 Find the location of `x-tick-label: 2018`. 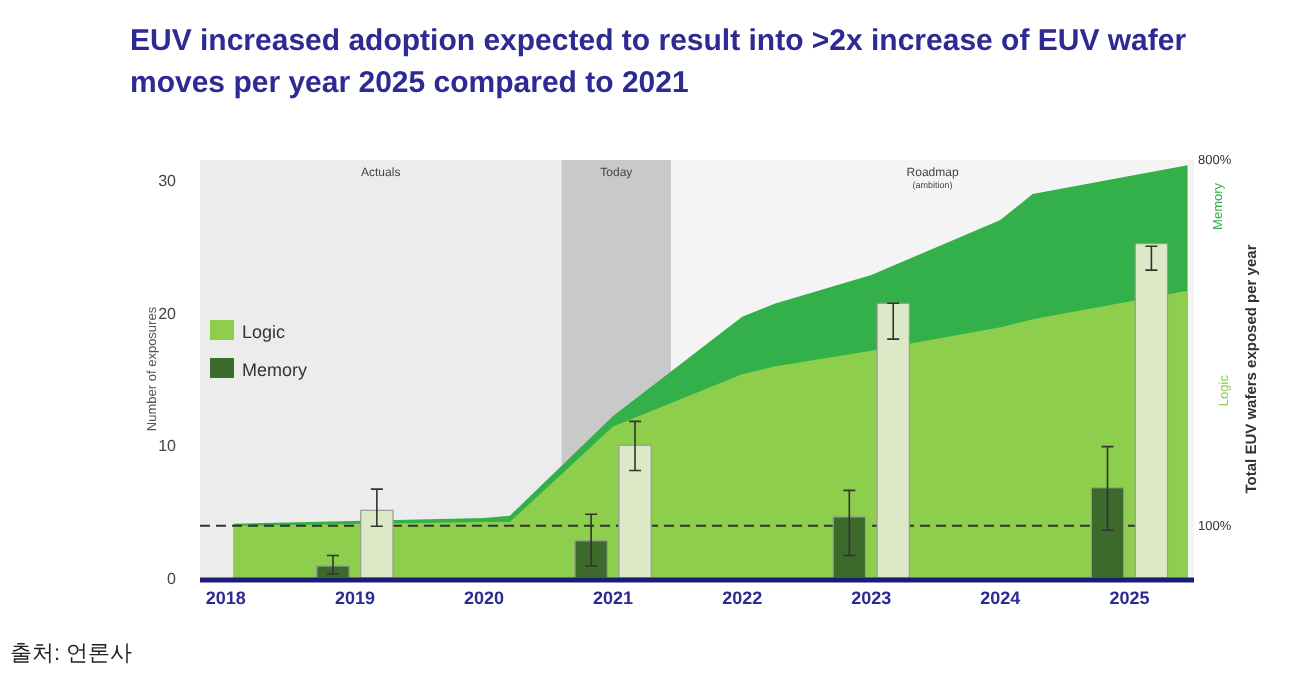

x-tick-label: 2018 is located at coordinates (225, 598).